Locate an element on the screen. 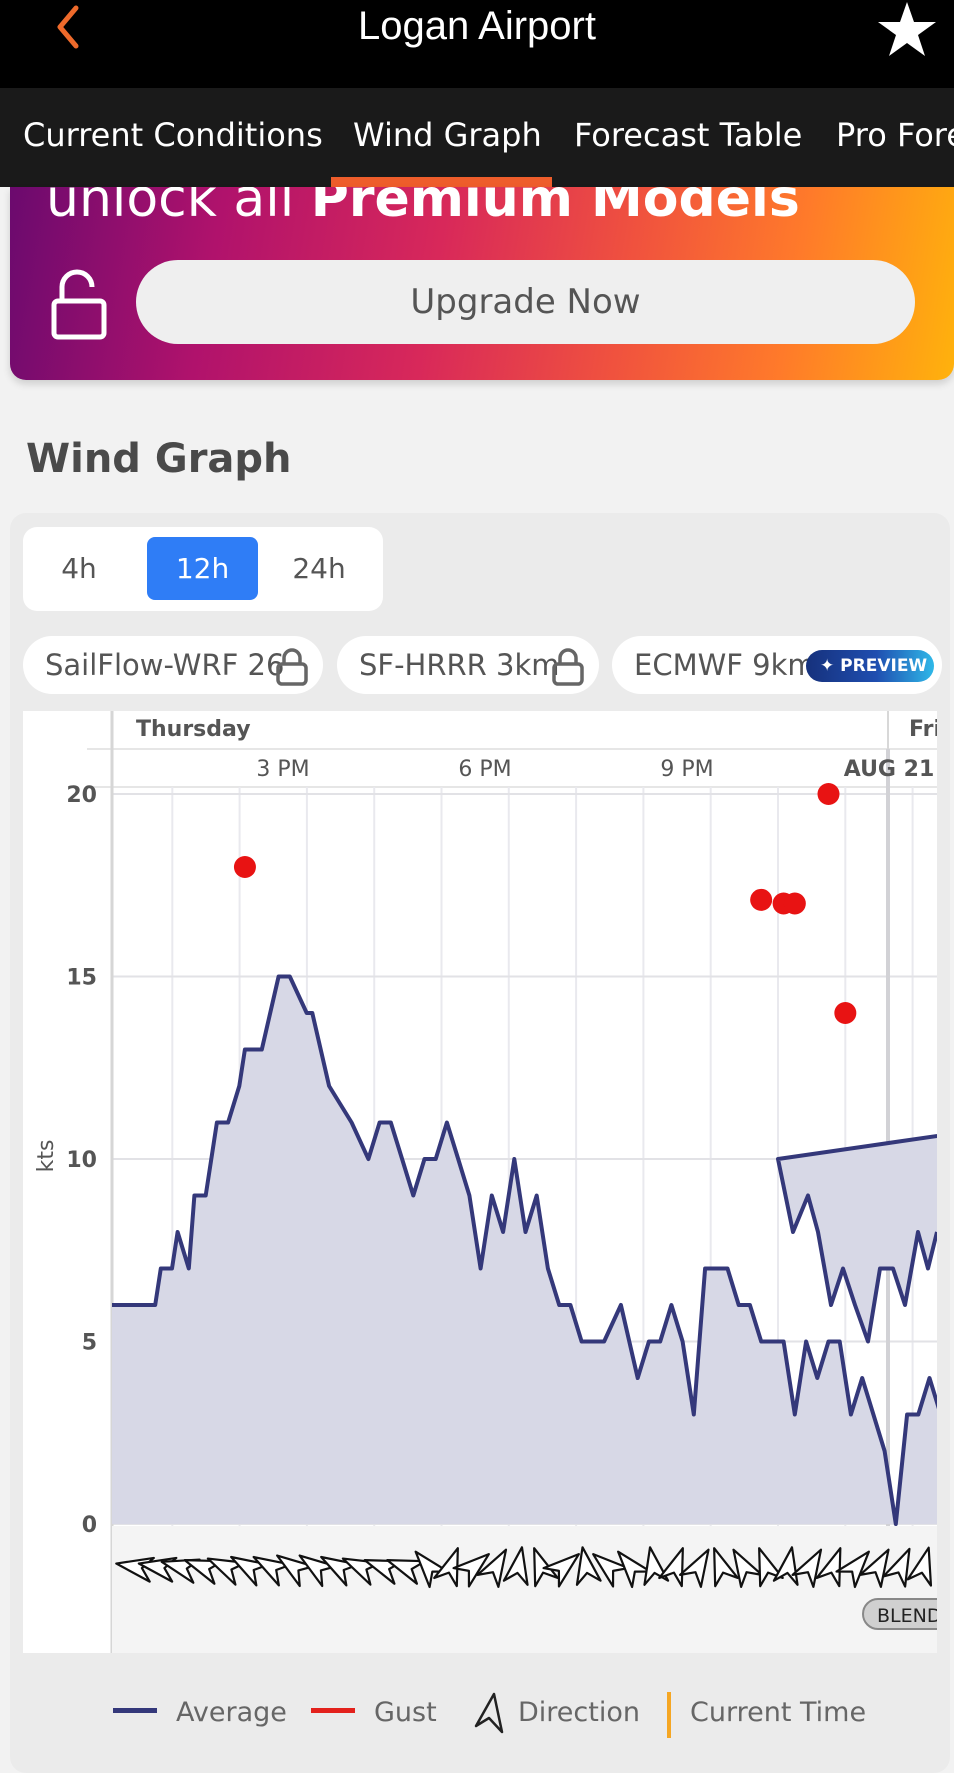 This screenshot has width=954, height=1773. legend-current-time-swatch is located at coordinates (669, 1715).